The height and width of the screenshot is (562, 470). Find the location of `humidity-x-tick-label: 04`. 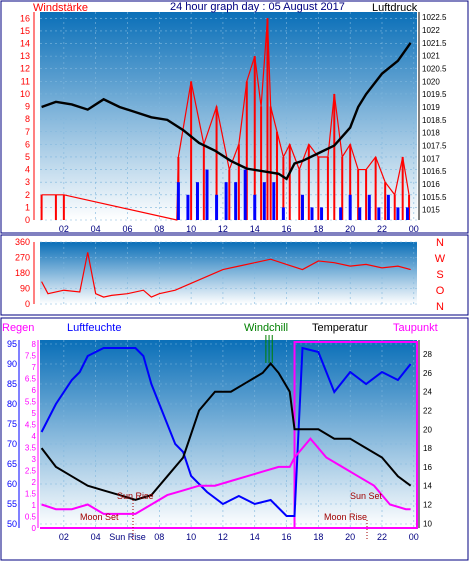

humidity-x-tick-label: 04 is located at coordinates (96, 537).